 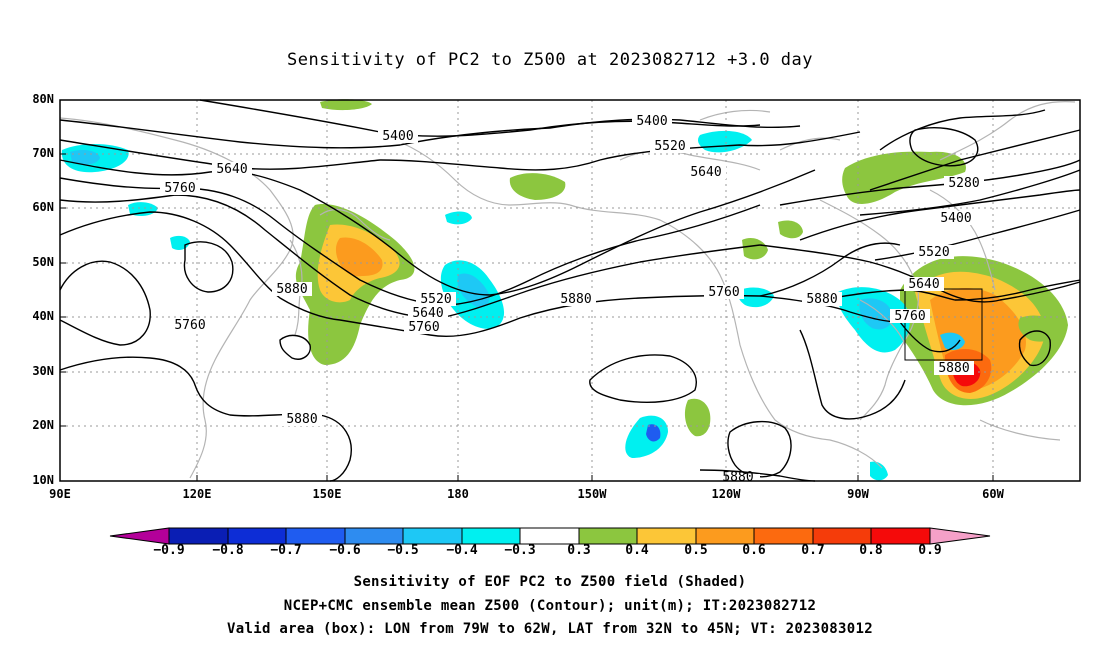 I want to click on colorbar, so click(x=550, y=536).